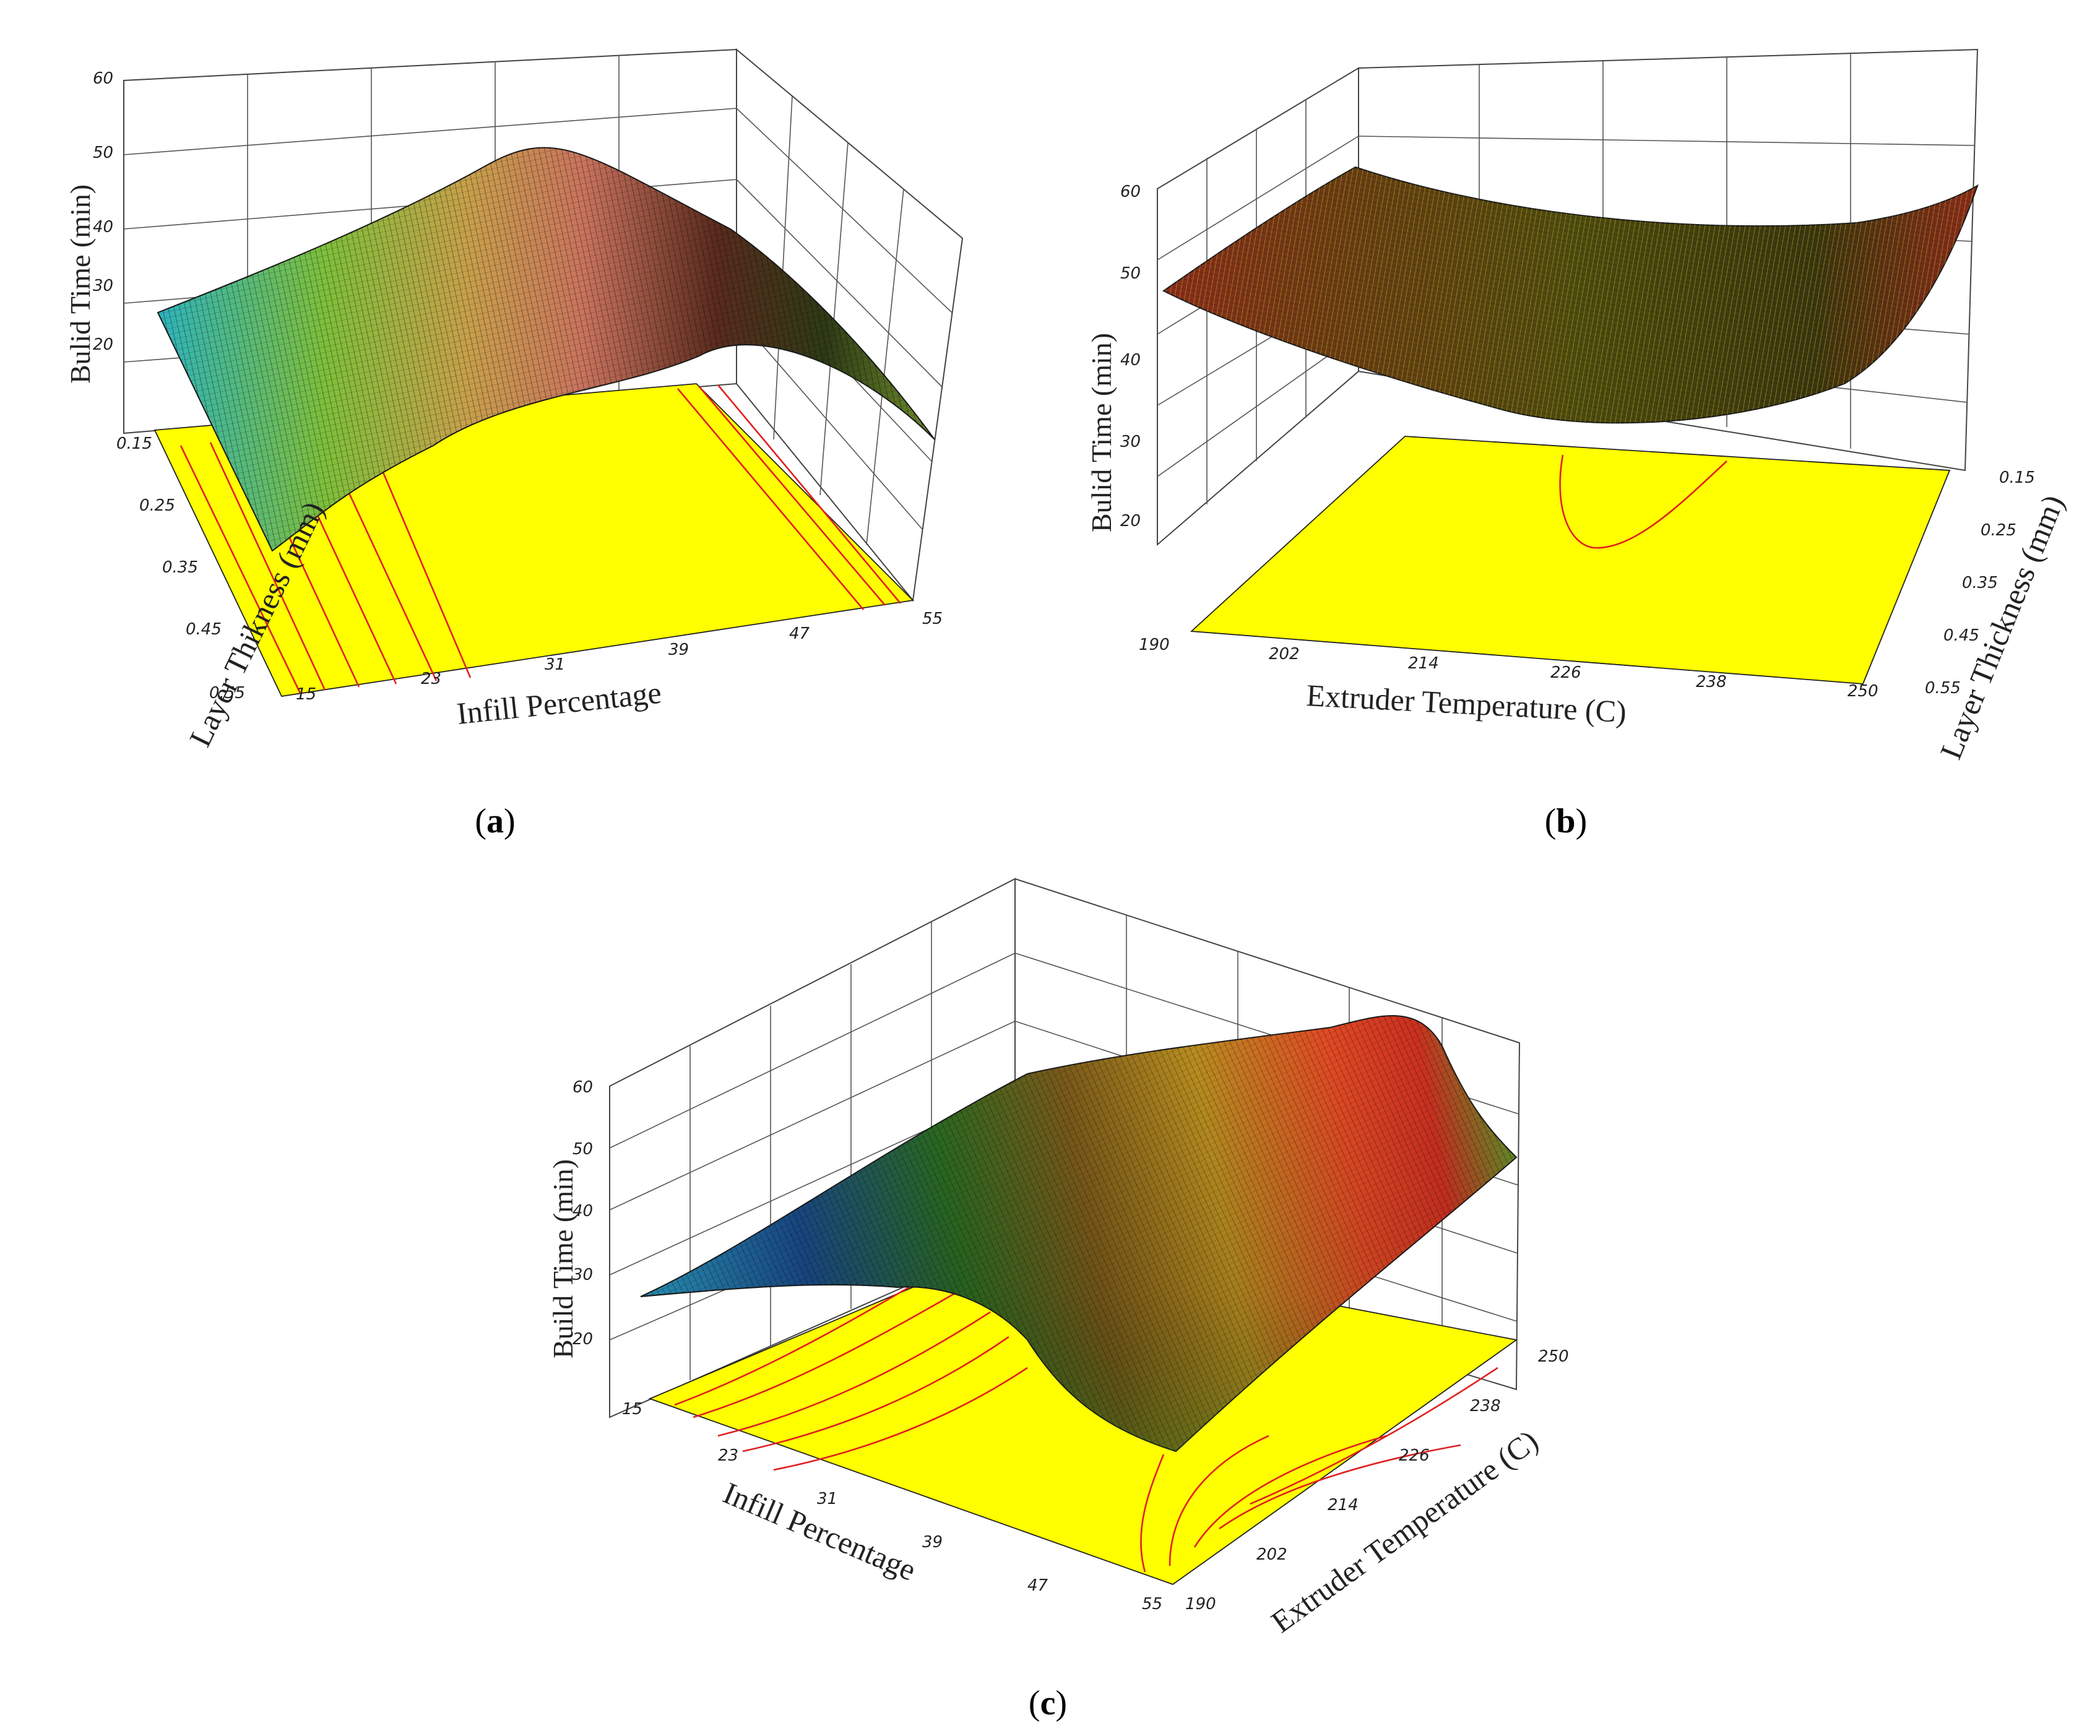 Image resolution: width=2100 pixels, height=1736 pixels. What do you see at coordinates (1130, 442) in the screenshot?
I see `panel-b-z-tick: 30` at bounding box center [1130, 442].